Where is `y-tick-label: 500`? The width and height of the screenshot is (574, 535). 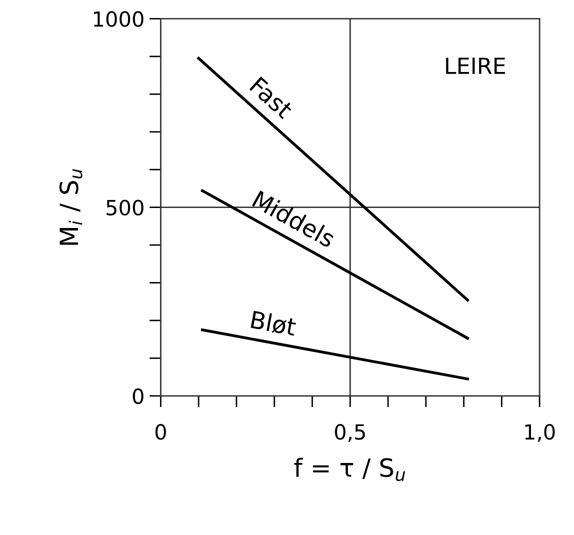
y-tick-label: 500 is located at coordinates (125, 208).